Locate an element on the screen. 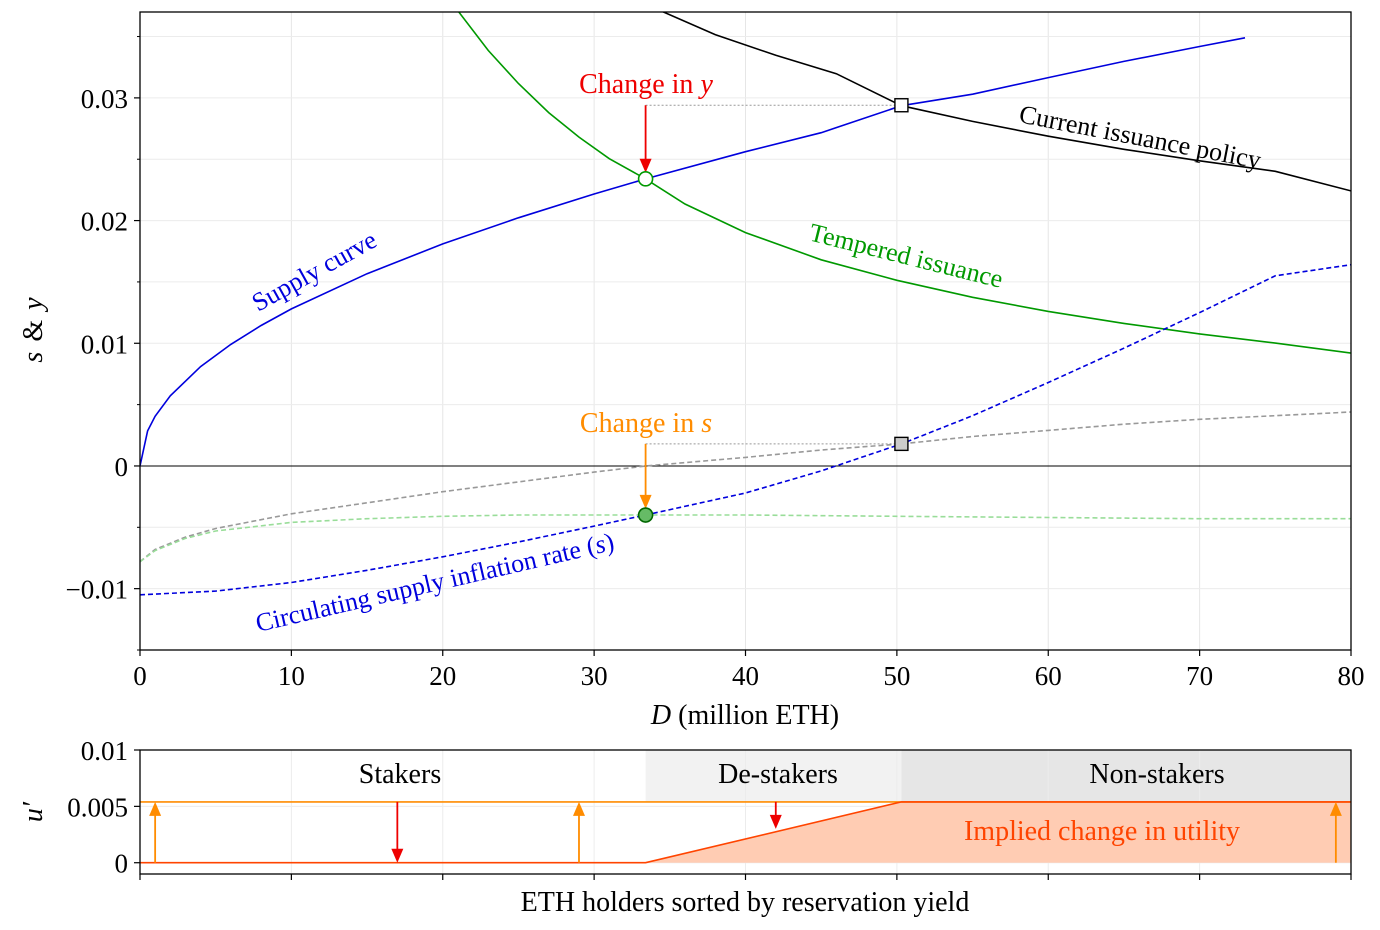  x-axis-label-rest: (million ETH) is located at coordinates (755, 715).